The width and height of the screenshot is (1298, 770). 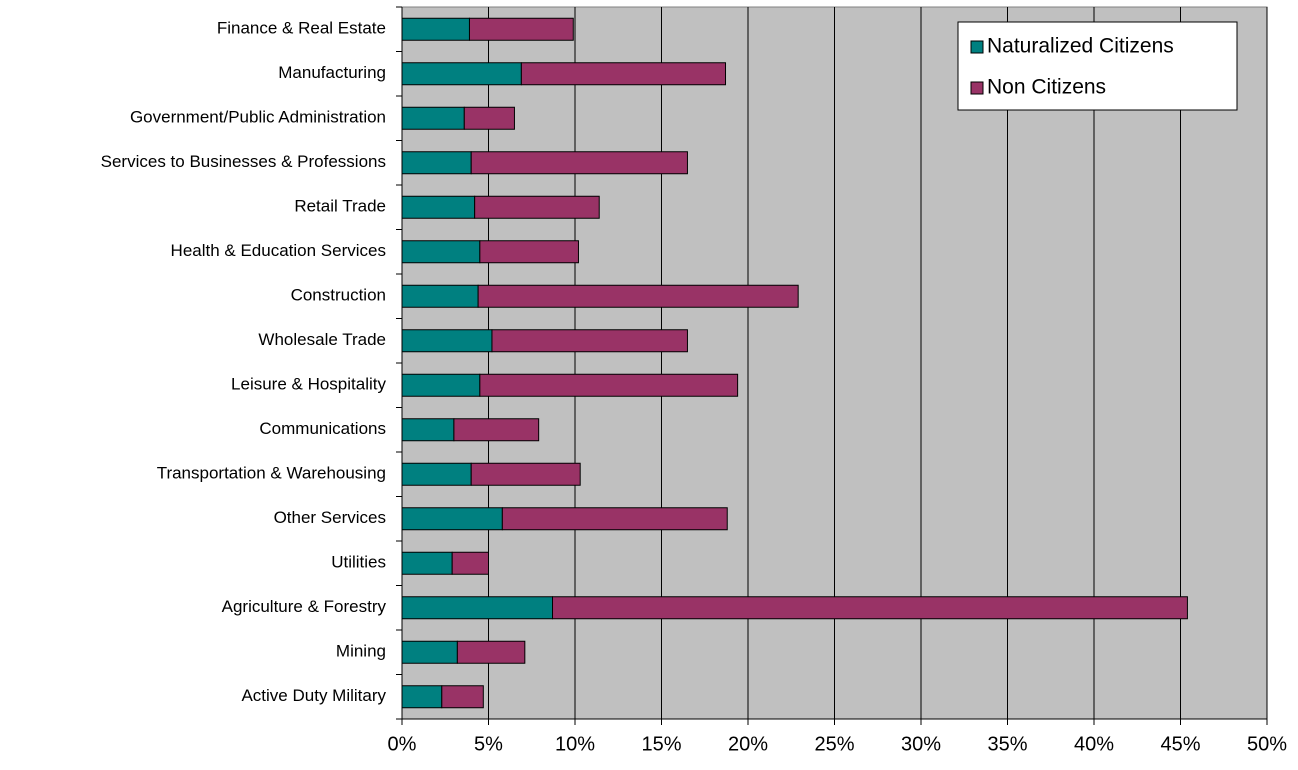 I want to click on y-tick-label: Construction, so click(x=338, y=295).